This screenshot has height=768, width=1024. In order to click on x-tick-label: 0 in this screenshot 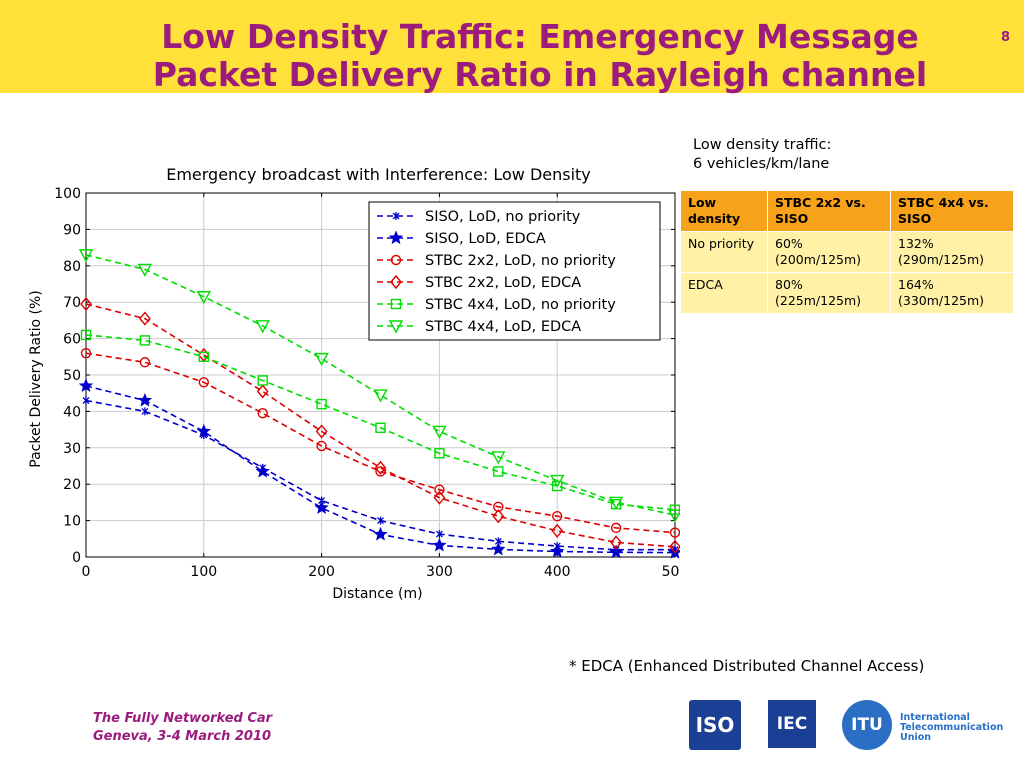, I will do `click(86, 572)`.